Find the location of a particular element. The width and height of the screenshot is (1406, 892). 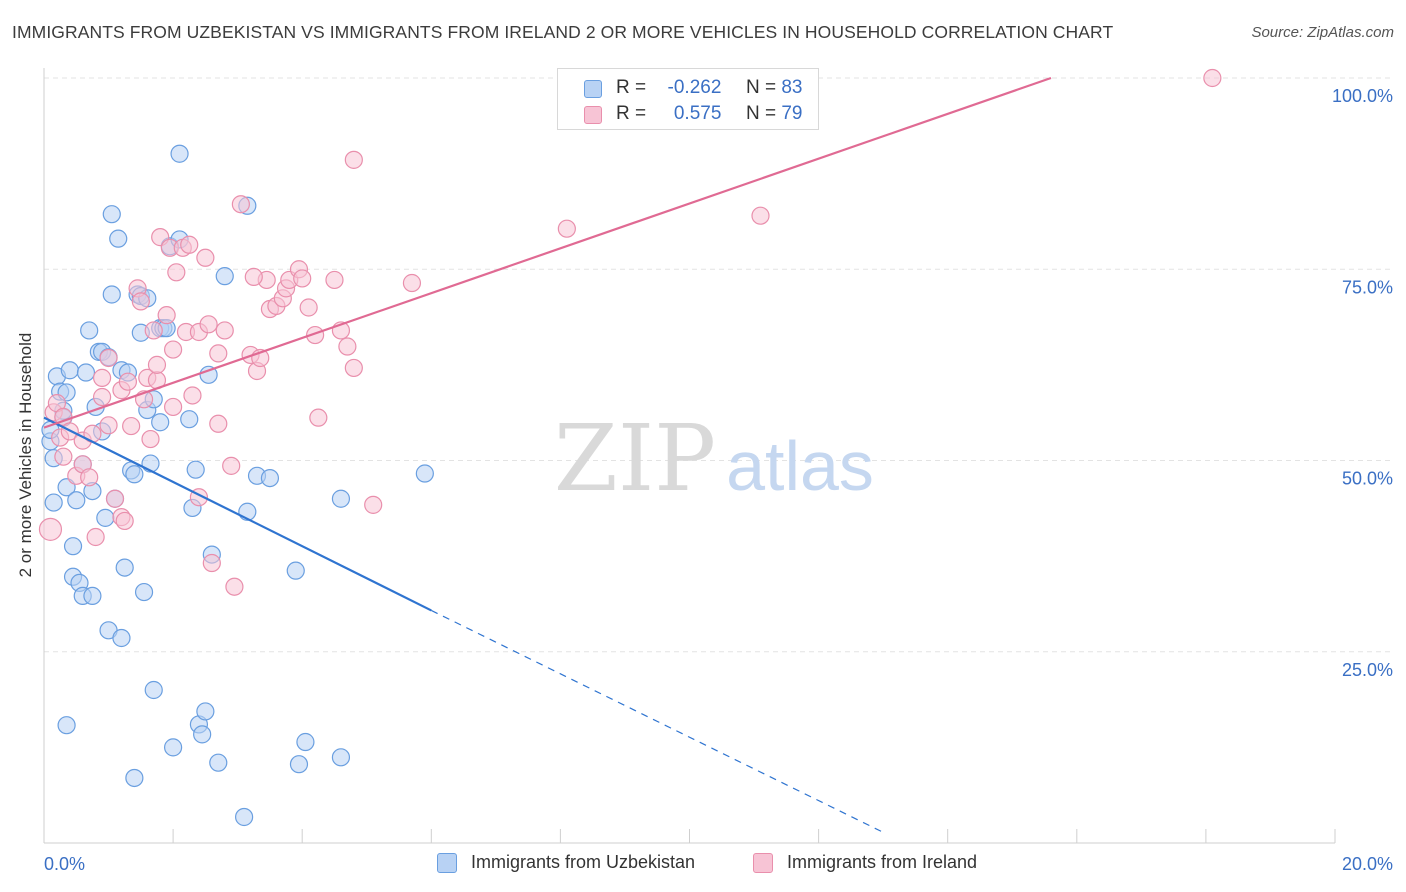

bottom-legend-swatch-pink is located at coordinates (763, 863).